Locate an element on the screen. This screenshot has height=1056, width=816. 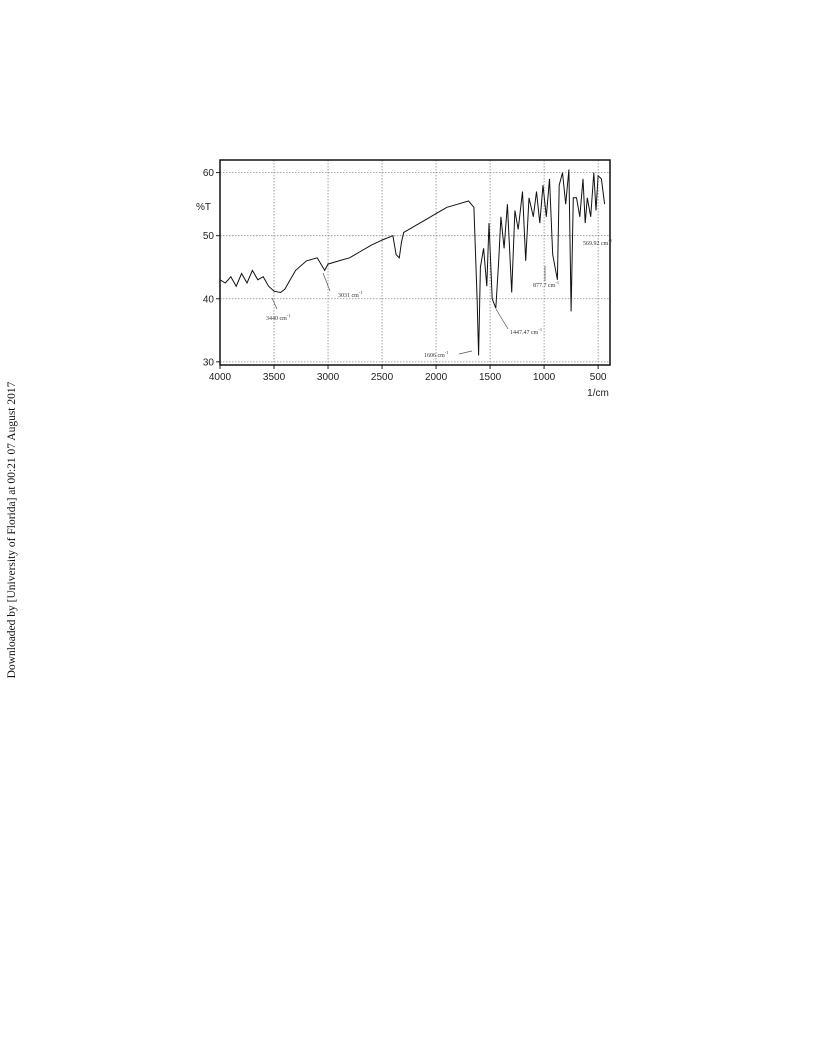
peak-label: 3031 cm-1 is located at coordinates (350, 294).